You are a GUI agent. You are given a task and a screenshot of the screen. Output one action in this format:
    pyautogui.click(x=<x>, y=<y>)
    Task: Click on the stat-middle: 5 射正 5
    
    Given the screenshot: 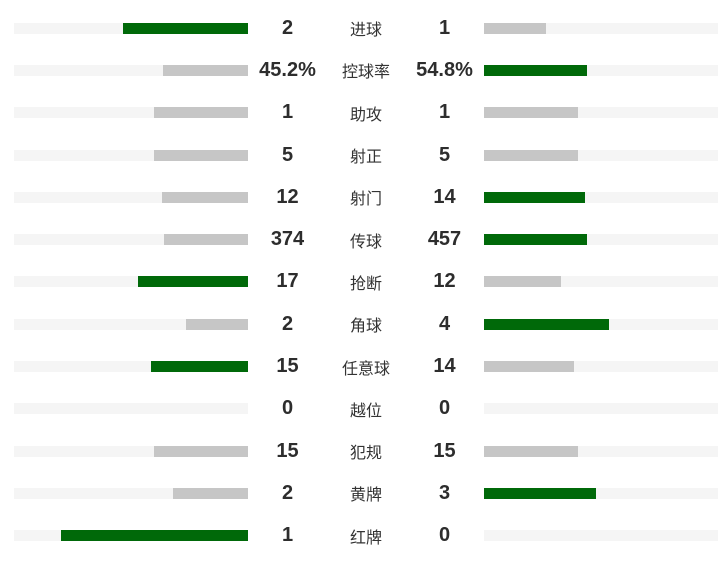 What is the action you would take?
    pyautogui.click(x=366, y=155)
    